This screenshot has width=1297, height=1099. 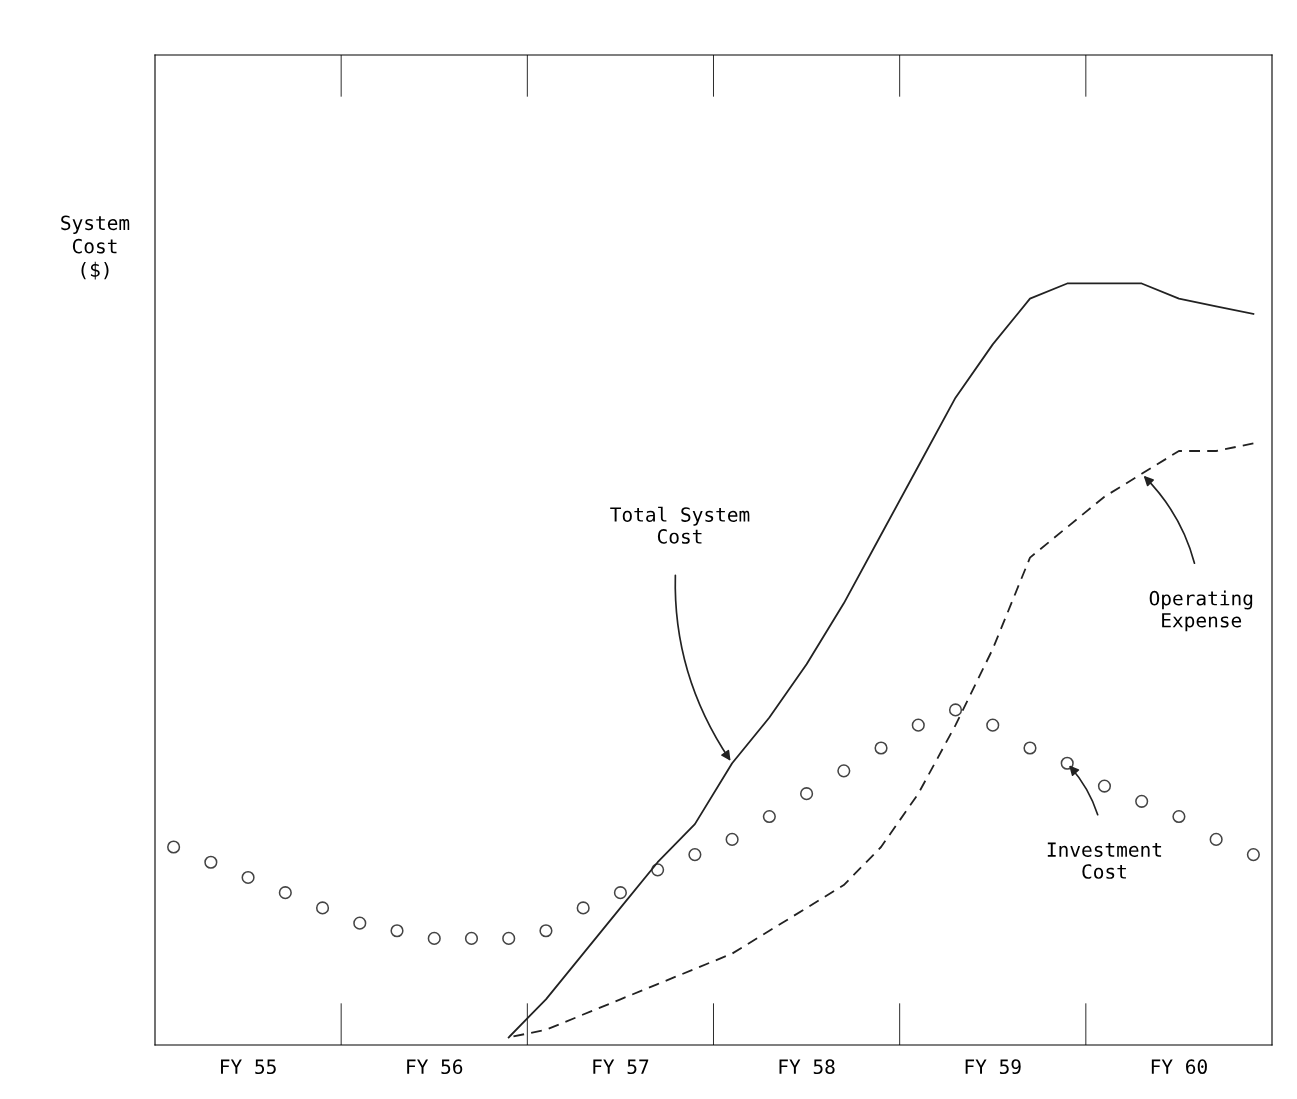 I want to click on x-tick-label: FY 59, so click(x=993, y=1067).